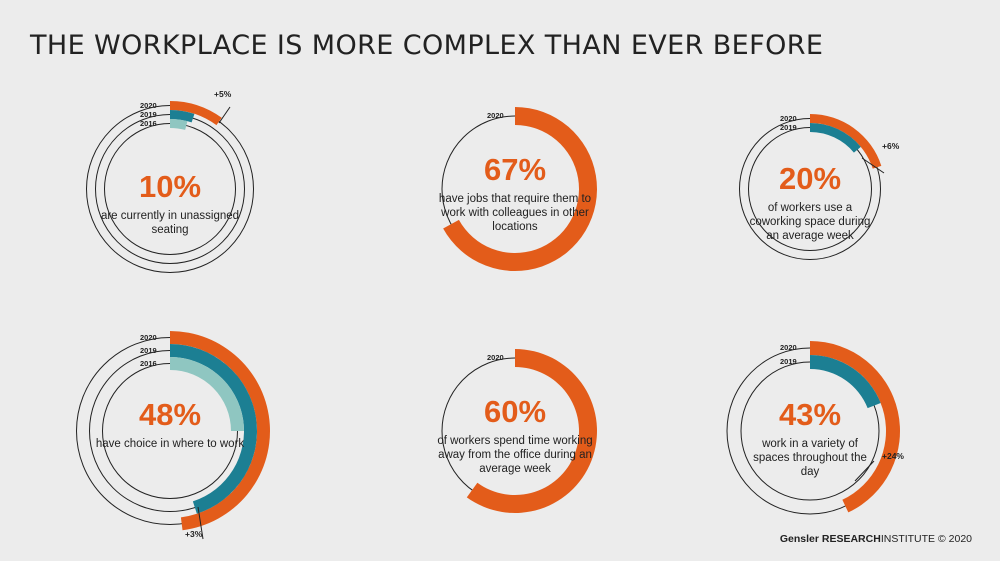  I want to click on change-label: +5%, so click(223, 94).